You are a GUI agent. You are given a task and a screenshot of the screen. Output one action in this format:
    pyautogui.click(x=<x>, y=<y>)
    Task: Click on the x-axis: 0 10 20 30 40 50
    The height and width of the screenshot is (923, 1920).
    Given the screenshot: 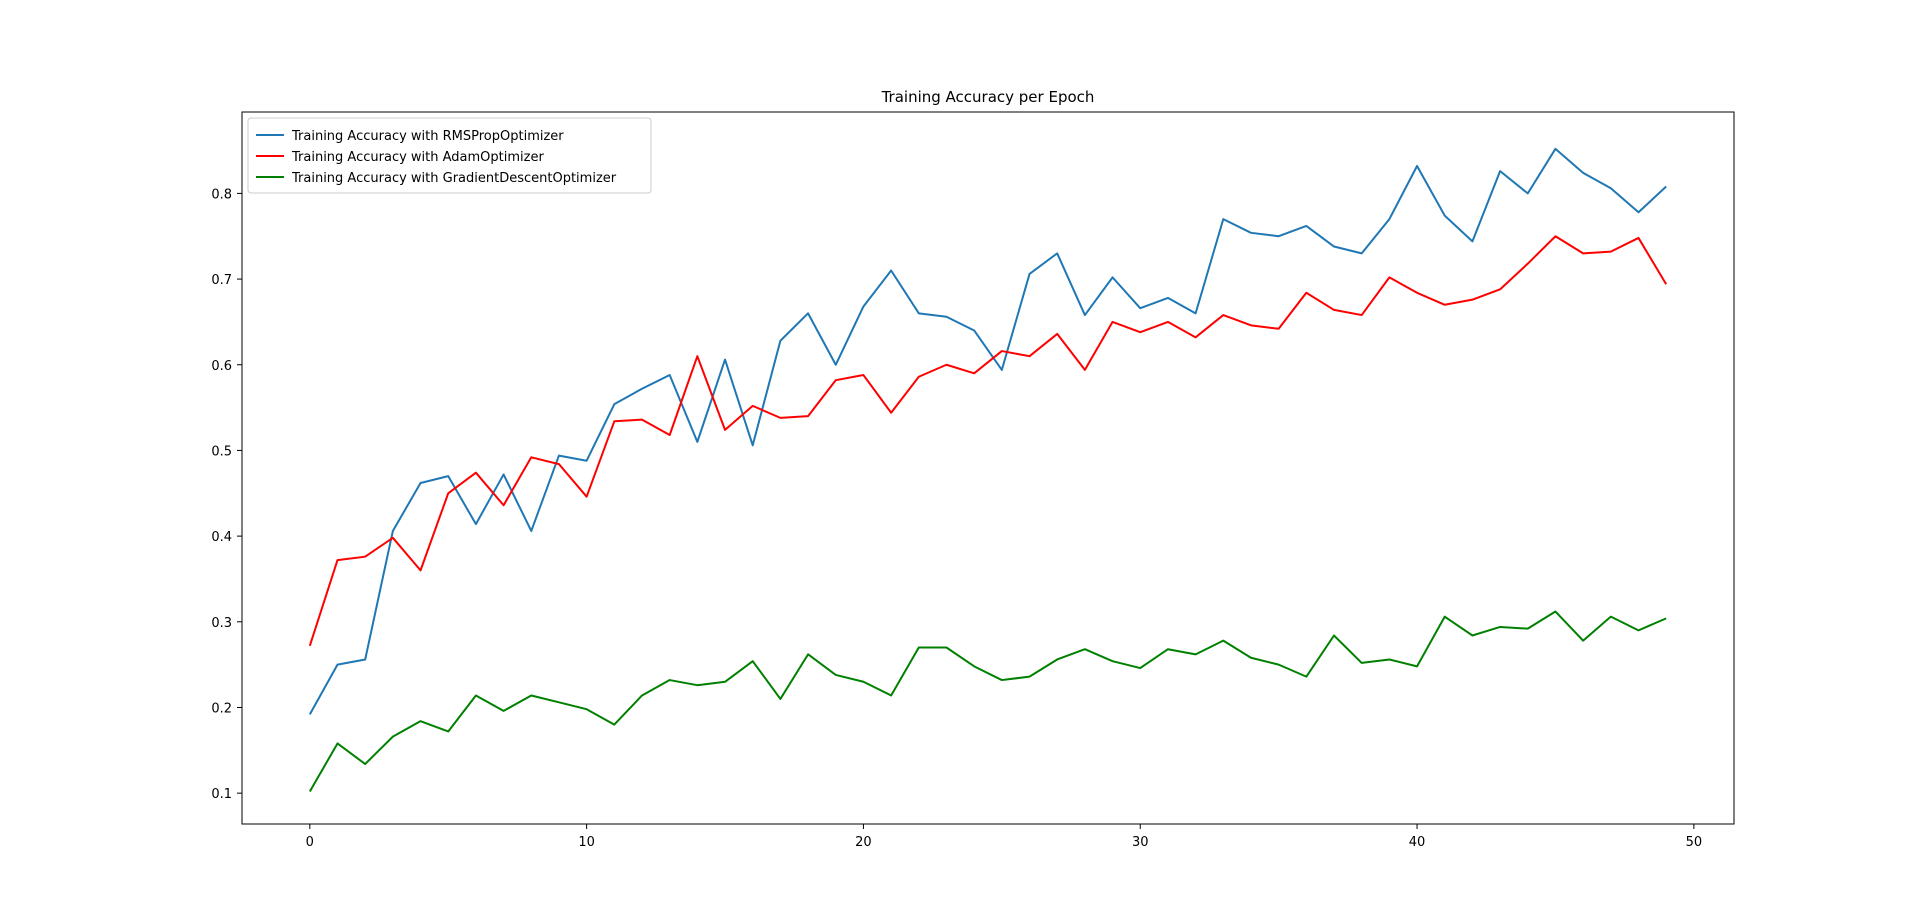 What is the action you would take?
    pyautogui.click(x=1004, y=837)
    